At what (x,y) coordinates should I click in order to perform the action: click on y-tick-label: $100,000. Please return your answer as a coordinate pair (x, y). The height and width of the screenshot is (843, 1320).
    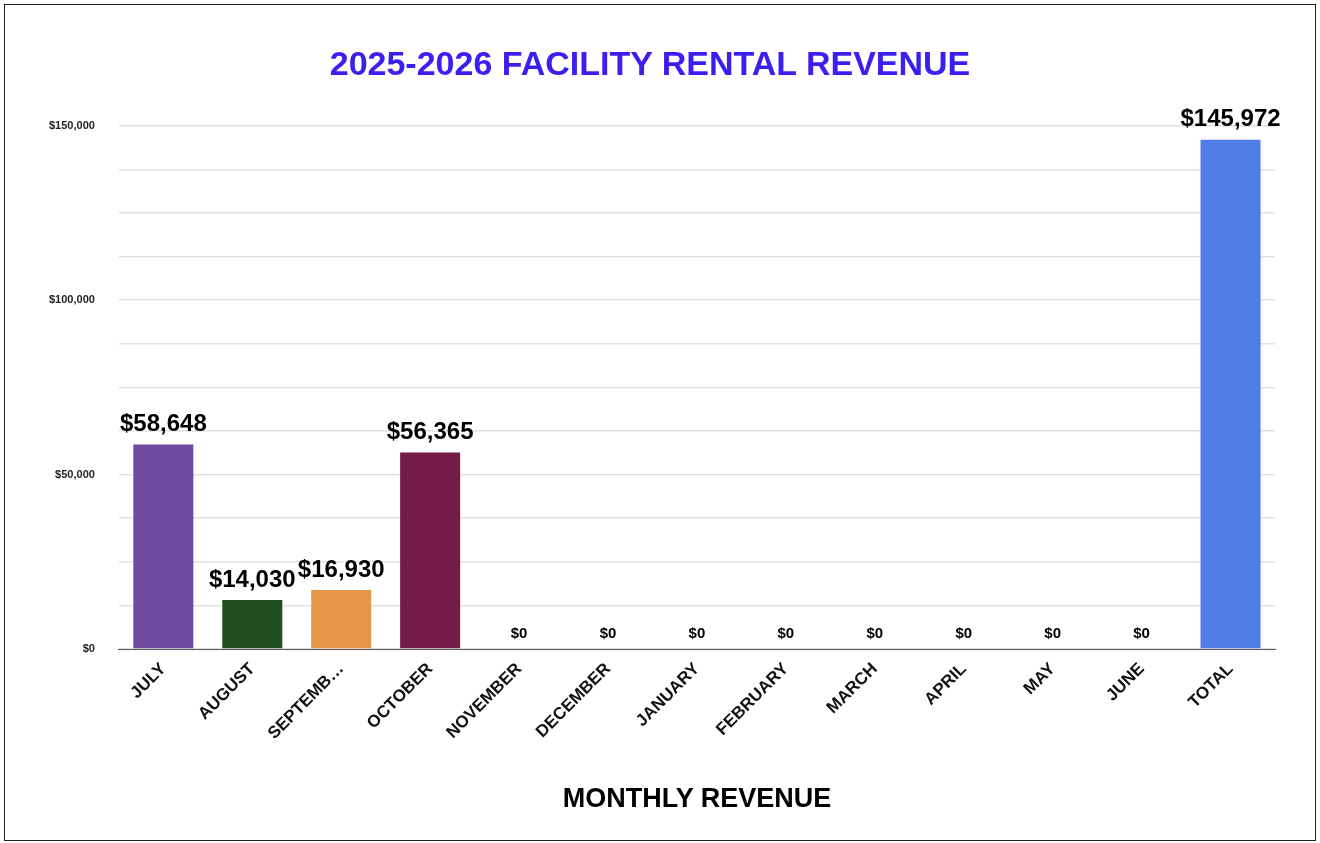
    Looking at the image, I should click on (71, 299).